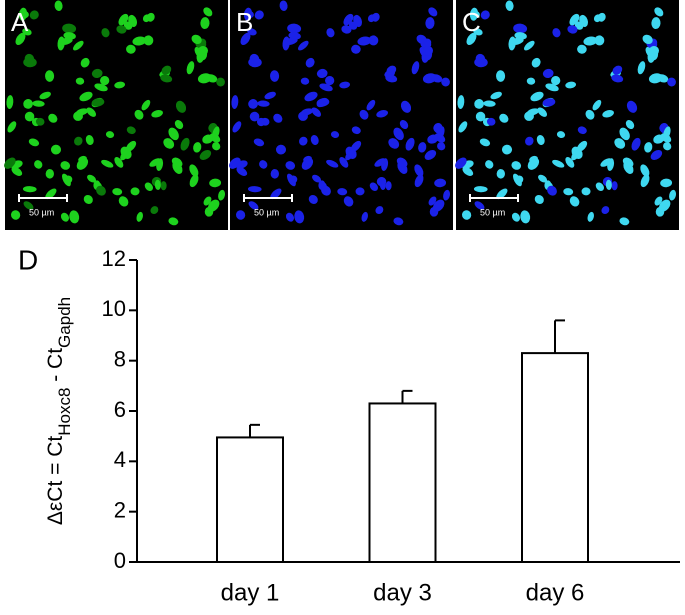  What do you see at coordinates (64, 322) in the screenshot?
I see `y-label-subscript: Gapdh` at bounding box center [64, 322].